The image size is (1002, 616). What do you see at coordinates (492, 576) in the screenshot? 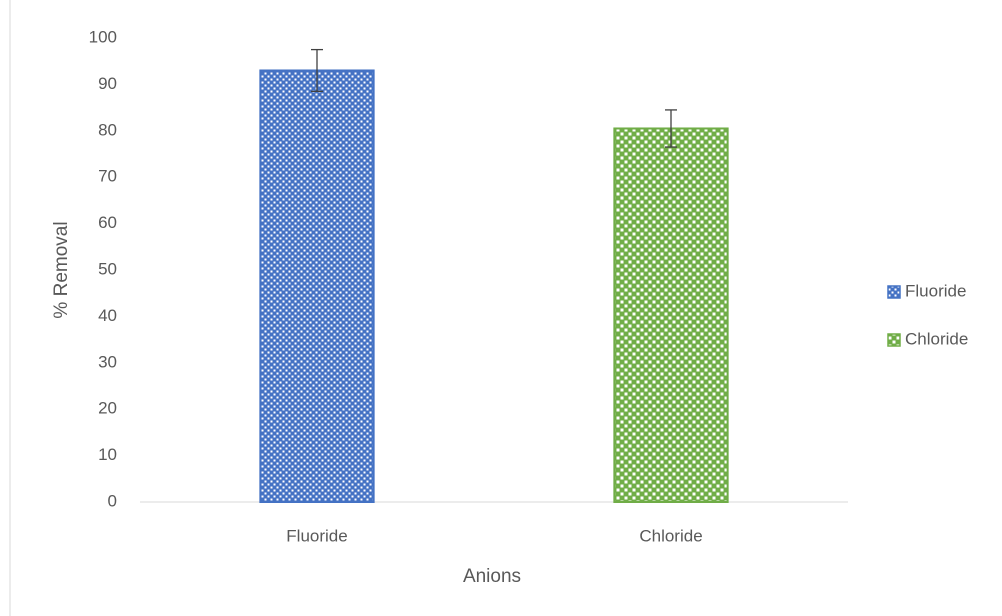
I see `x-axis-title: Anions` at bounding box center [492, 576].